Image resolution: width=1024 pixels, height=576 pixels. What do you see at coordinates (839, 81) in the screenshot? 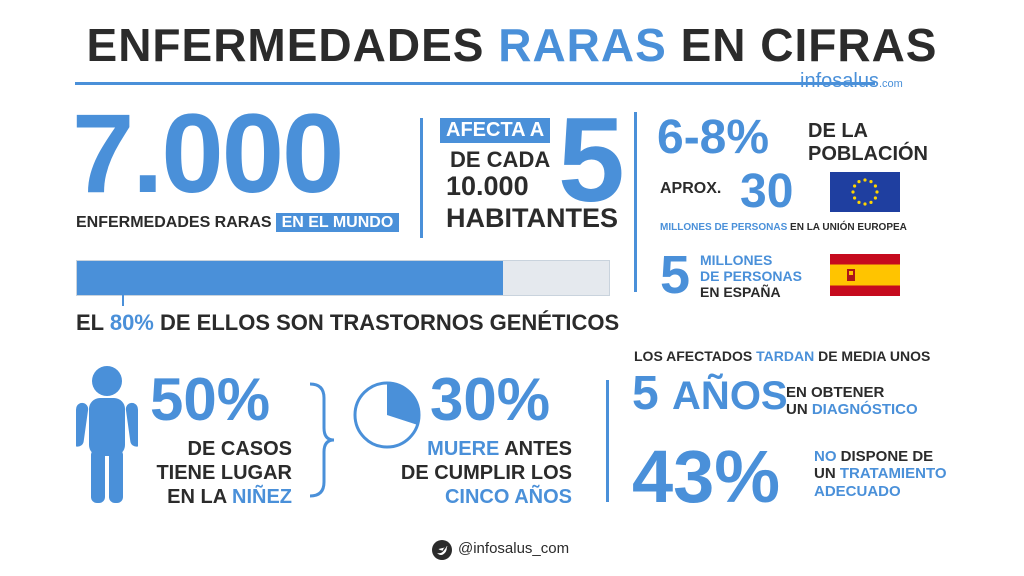
I see `brand-name: infosalus` at bounding box center [839, 81].